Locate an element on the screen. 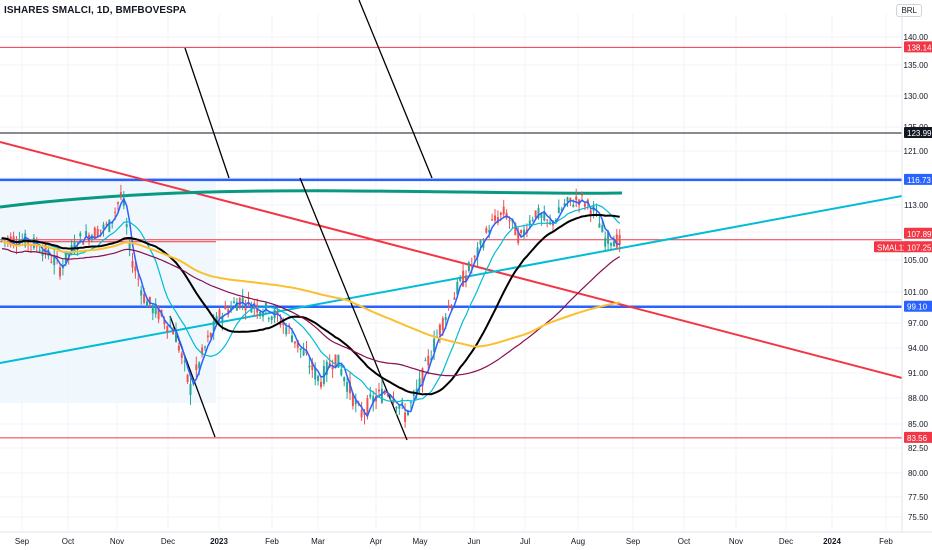 The width and height of the screenshot is (932, 550). x-tick-label: Dec is located at coordinates (786, 541).